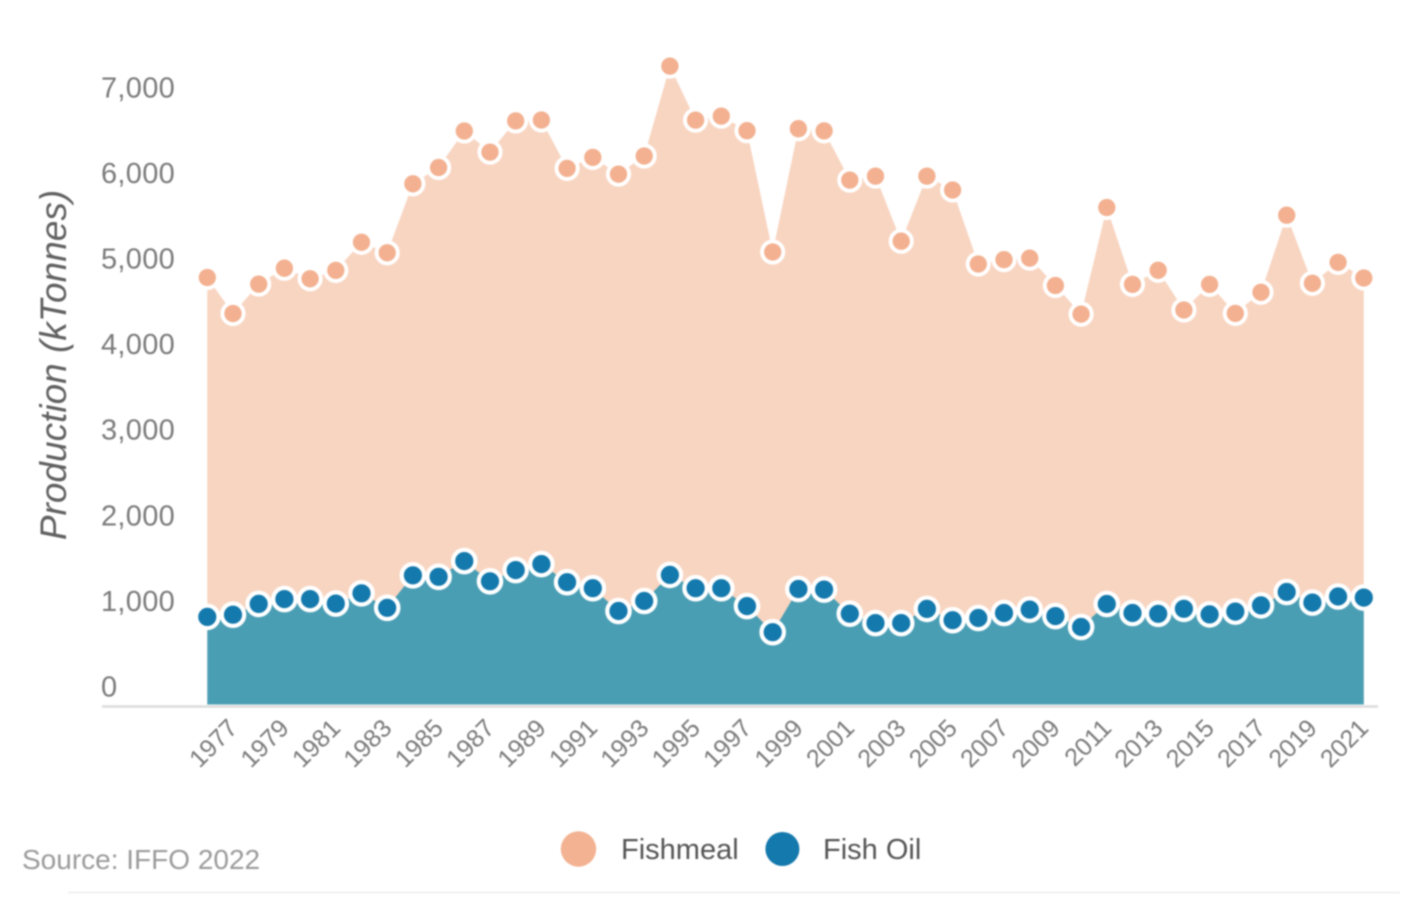 The width and height of the screenshot is (1410, 909). Describe the element at coordinates (138, 516) in the screenshot. I see `svg-text: 2,000` at that location.